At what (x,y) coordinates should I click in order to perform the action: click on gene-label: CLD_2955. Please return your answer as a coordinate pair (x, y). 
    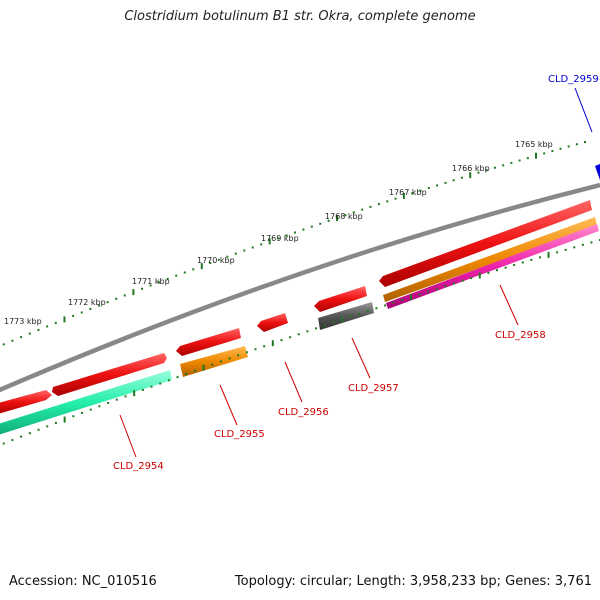
    Looking at the image, I should click on (239, 434).